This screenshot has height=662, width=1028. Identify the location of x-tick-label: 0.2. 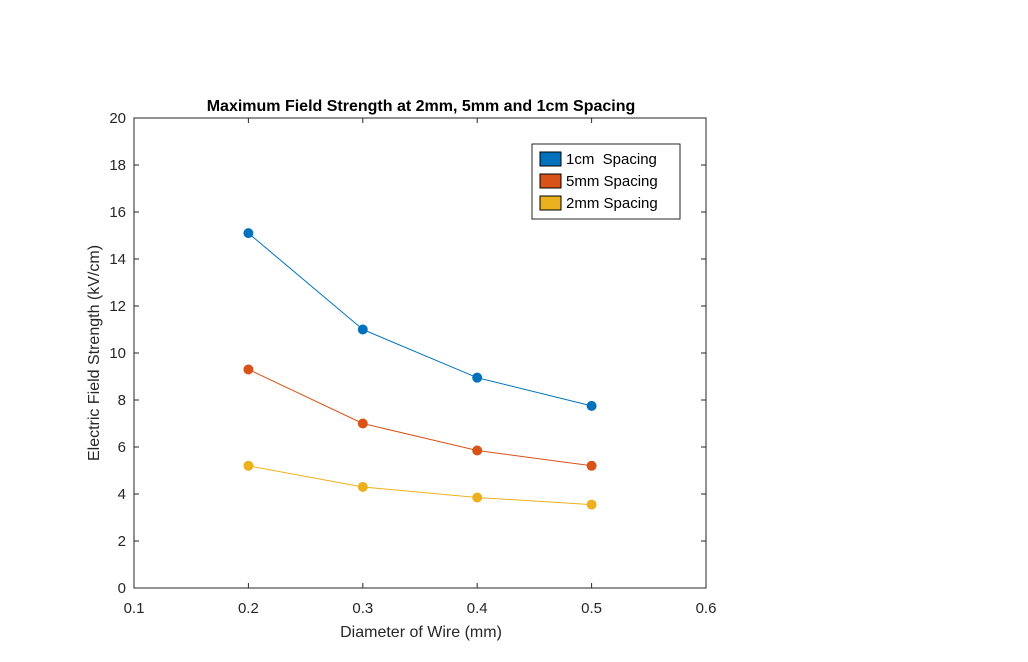
(248, 608).